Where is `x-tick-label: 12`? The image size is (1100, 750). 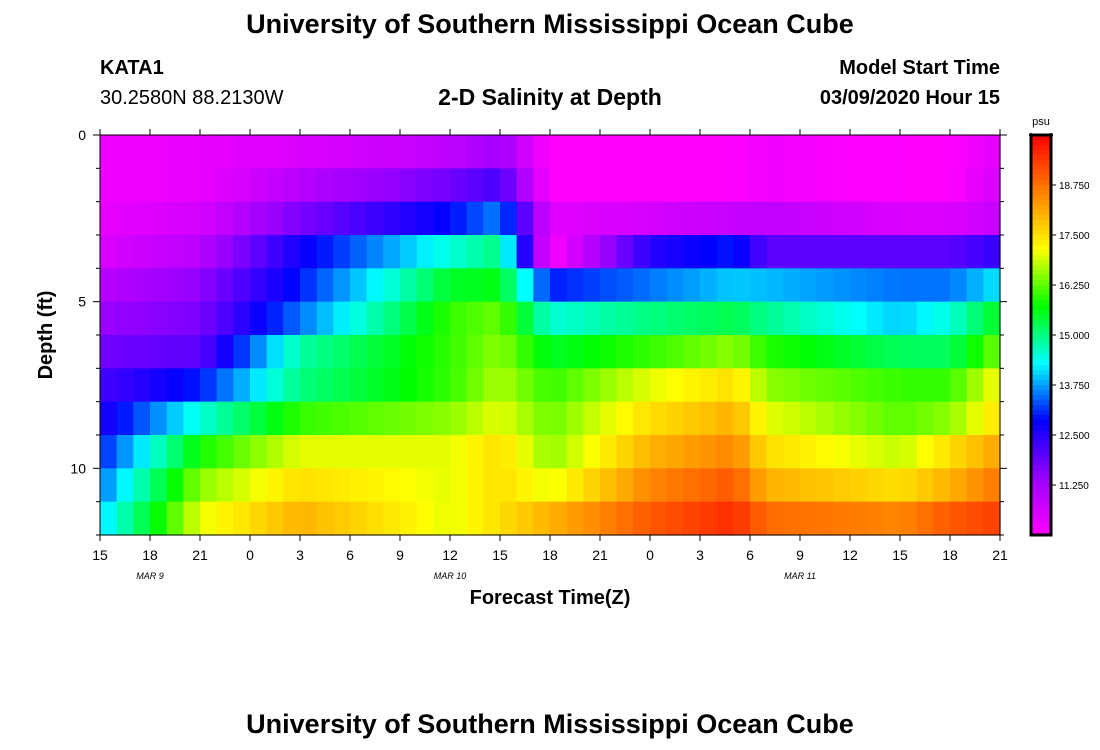 x-tick-label: 12 is located at coordinates (450, 555).